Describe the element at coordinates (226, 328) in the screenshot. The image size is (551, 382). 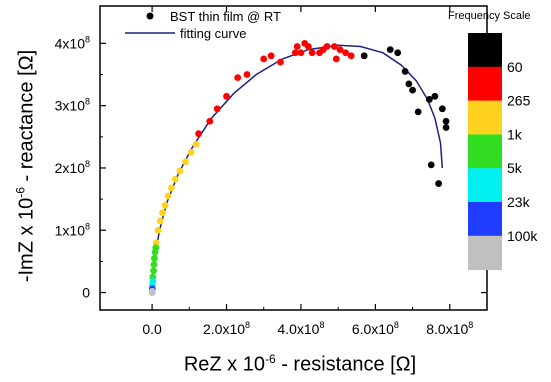
I see `x-tick-label: 2.0x10⁸` at that location.